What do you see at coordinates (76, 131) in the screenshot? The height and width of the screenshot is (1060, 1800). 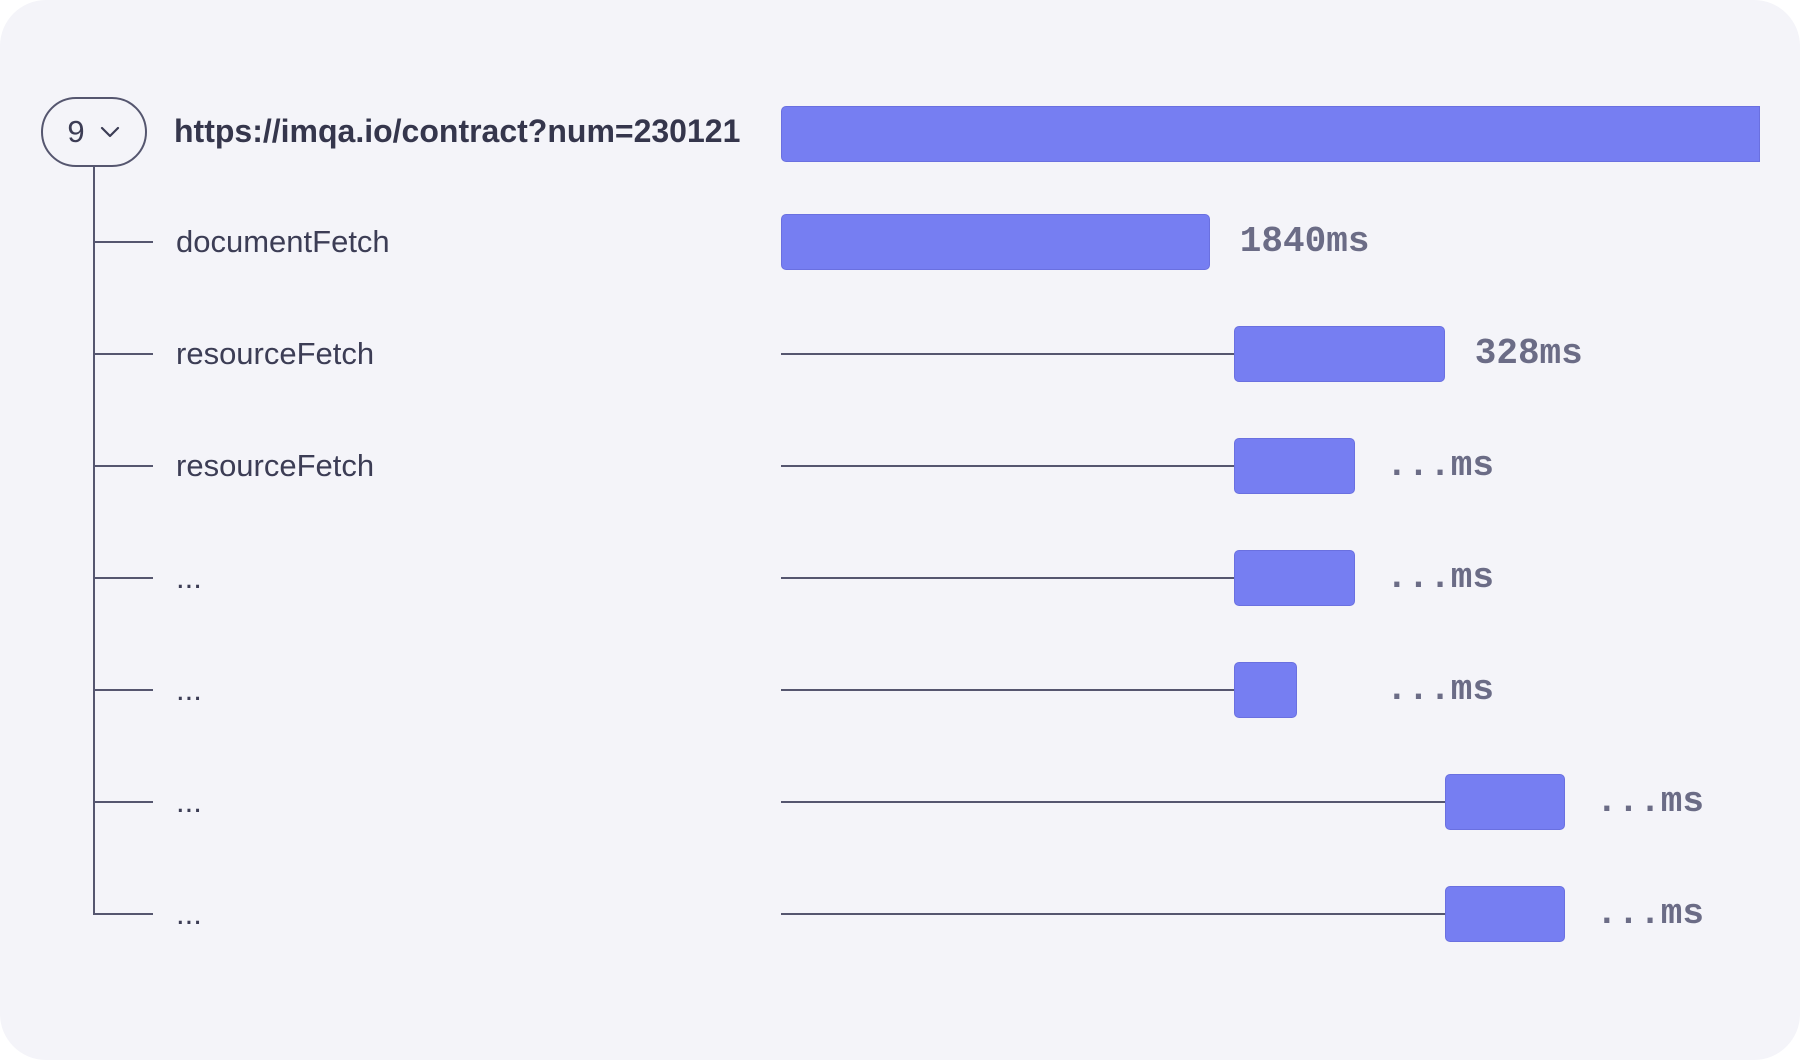 I see `span-count: 9` at bounding box center [76, 131].